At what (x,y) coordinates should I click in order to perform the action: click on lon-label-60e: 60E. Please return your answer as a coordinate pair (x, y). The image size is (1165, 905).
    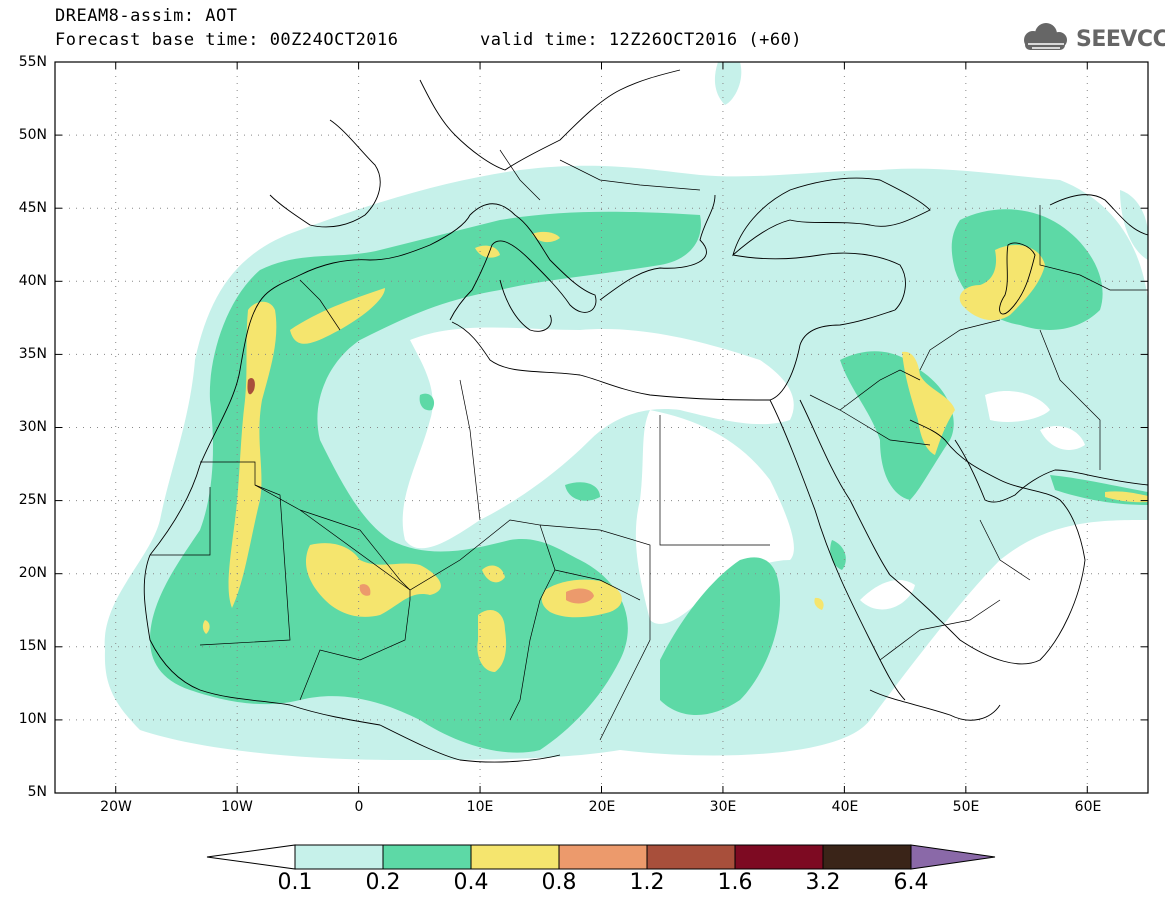
    Looking at the image, I should click on (1088, 807).